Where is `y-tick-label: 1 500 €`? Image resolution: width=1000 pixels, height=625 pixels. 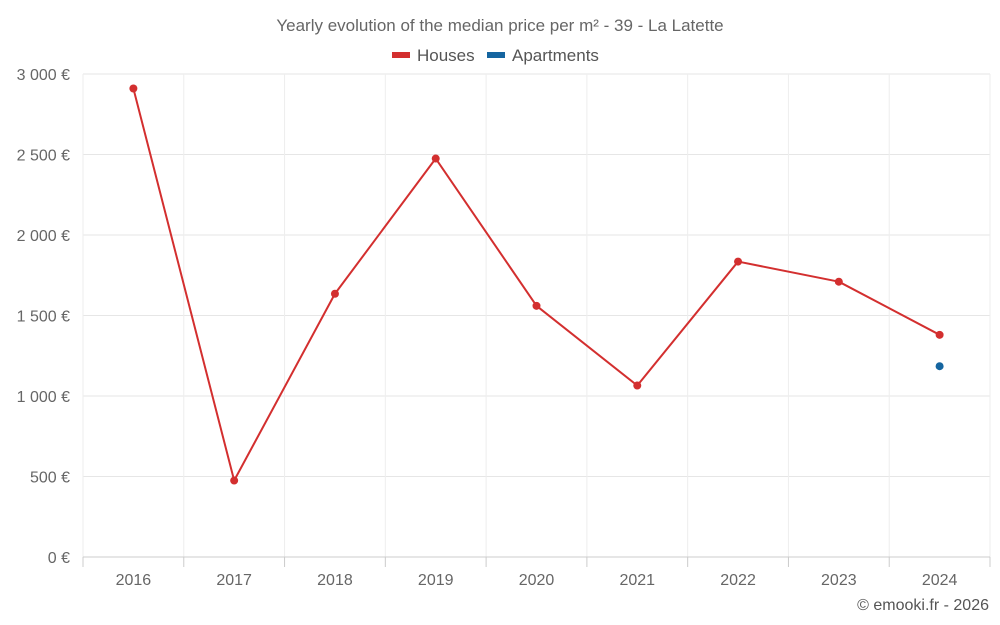 y-tick-label: 1 500 € is located at coordinates (43, 317).